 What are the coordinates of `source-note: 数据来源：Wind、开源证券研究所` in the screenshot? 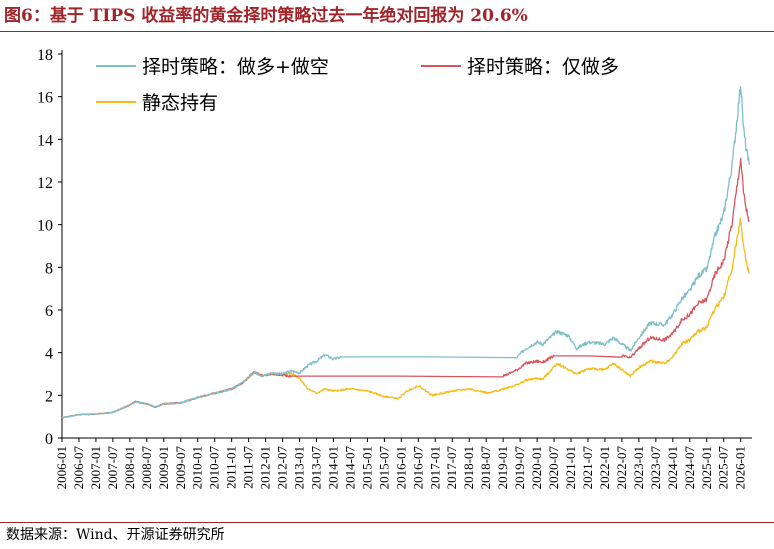 It's located at (115, 535).